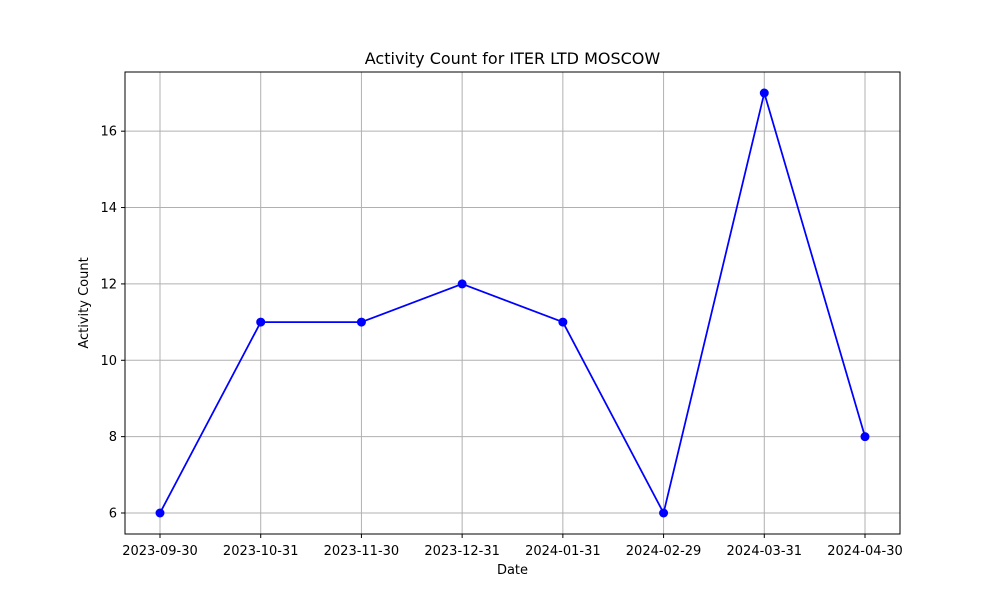 Image resolution: width=1000 pixels, height=600 pixels. What do you see at coordinates (108, 208) in the screenshot?
I see `y-tick-label: 14` at bounding box center [108, 208].